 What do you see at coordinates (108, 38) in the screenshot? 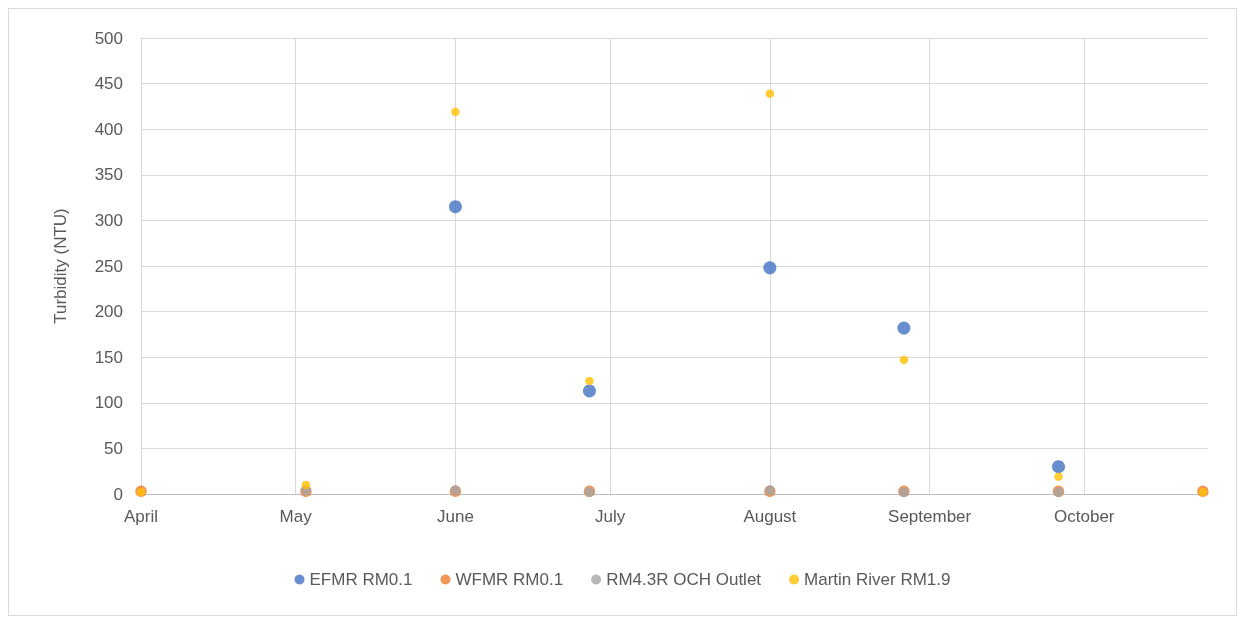
I see `y-tick-label: 500` at bounding box center [108, 38].